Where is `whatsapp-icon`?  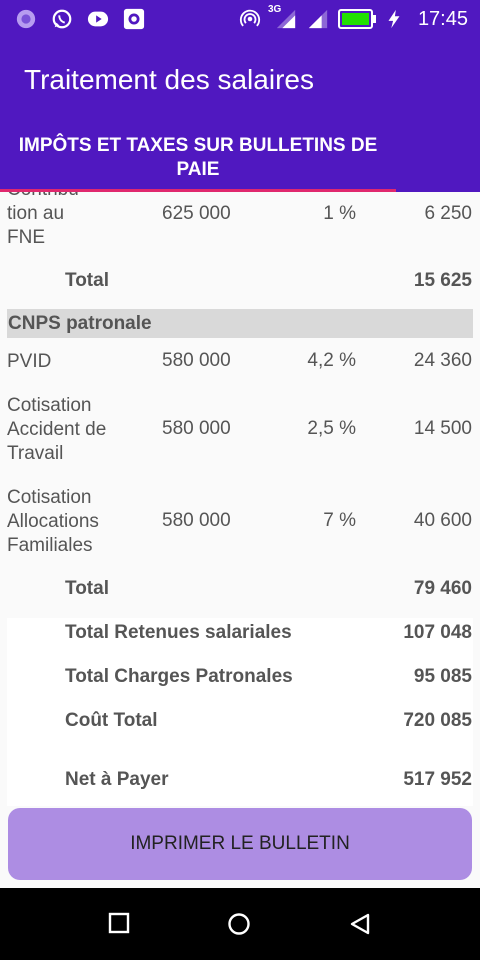 whatsapp-icon is located at coordinates (62, 19).